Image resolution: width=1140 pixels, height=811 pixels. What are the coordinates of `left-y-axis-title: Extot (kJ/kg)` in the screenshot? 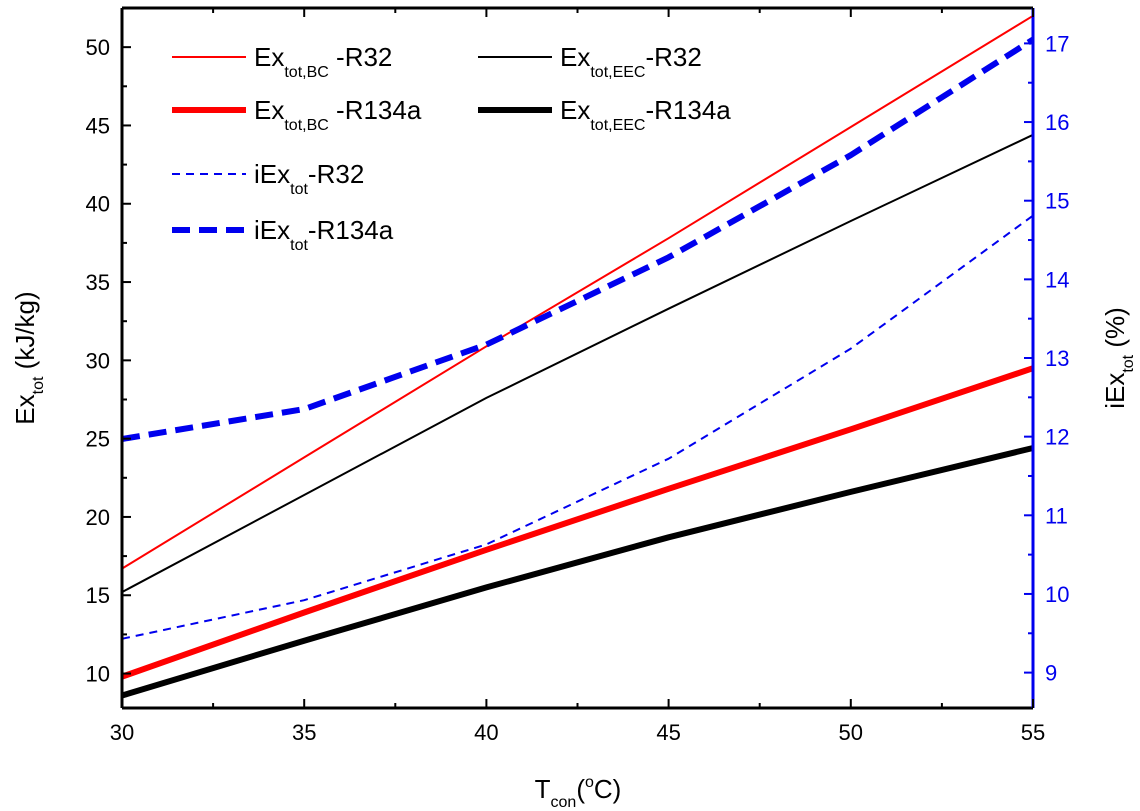 It's located at (28, 357).